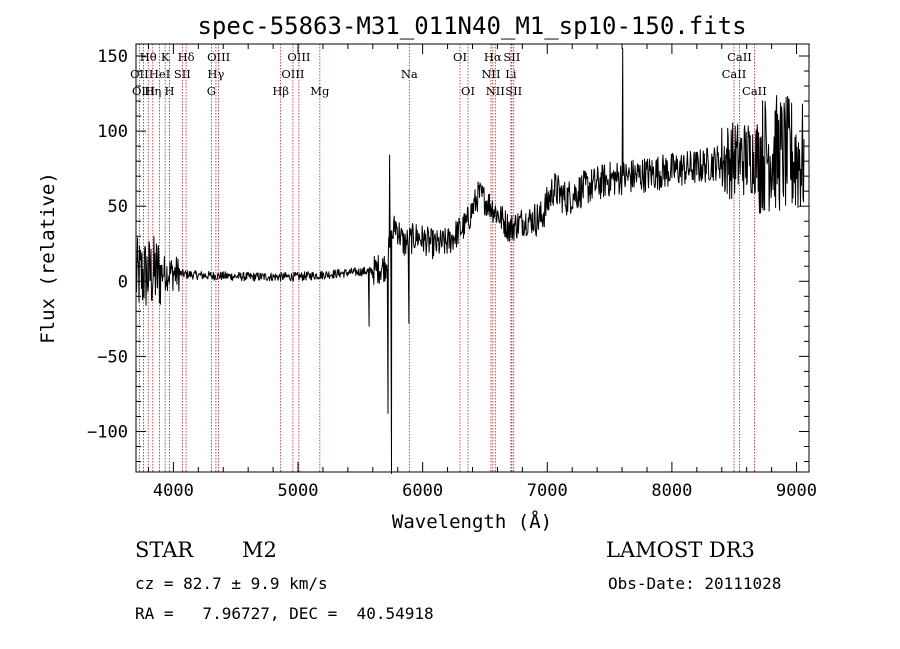 The height and width of the screenshot is (649, 900). Describe the element at coordinates (680, 550) in the screenshot. I see `survey-name: LAMOST DR3` at that location.